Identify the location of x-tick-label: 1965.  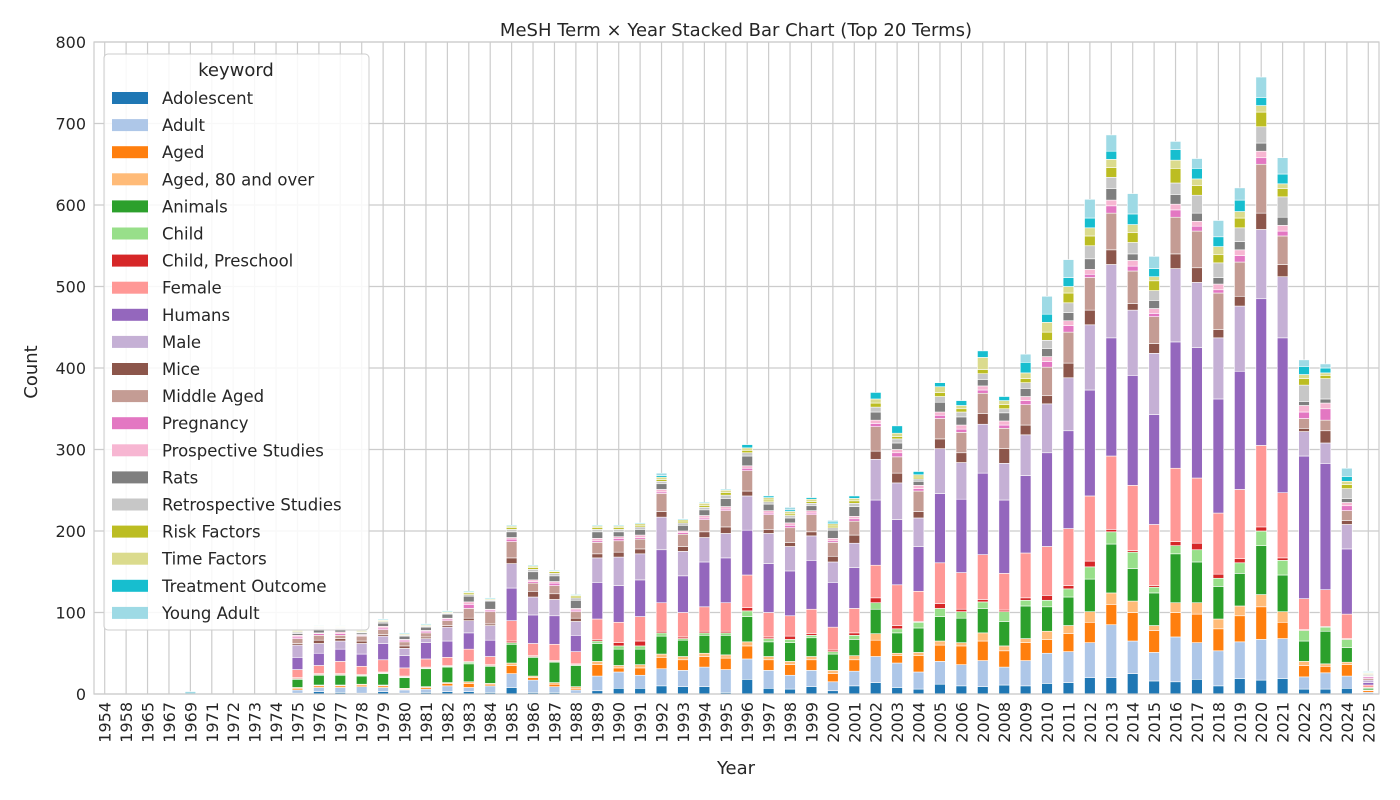
(148, 722).